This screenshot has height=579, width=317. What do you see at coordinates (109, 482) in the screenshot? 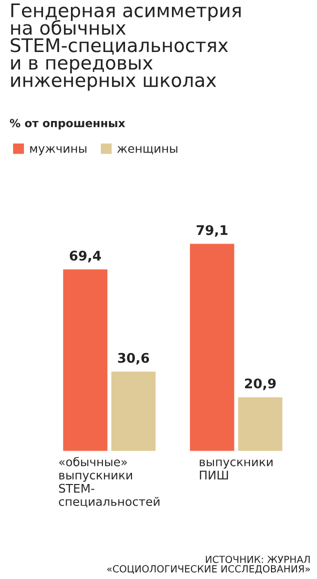
I see `x-tick-label: «обычные» выпускники STEM- специальностей` at bounding box center [109, 482].